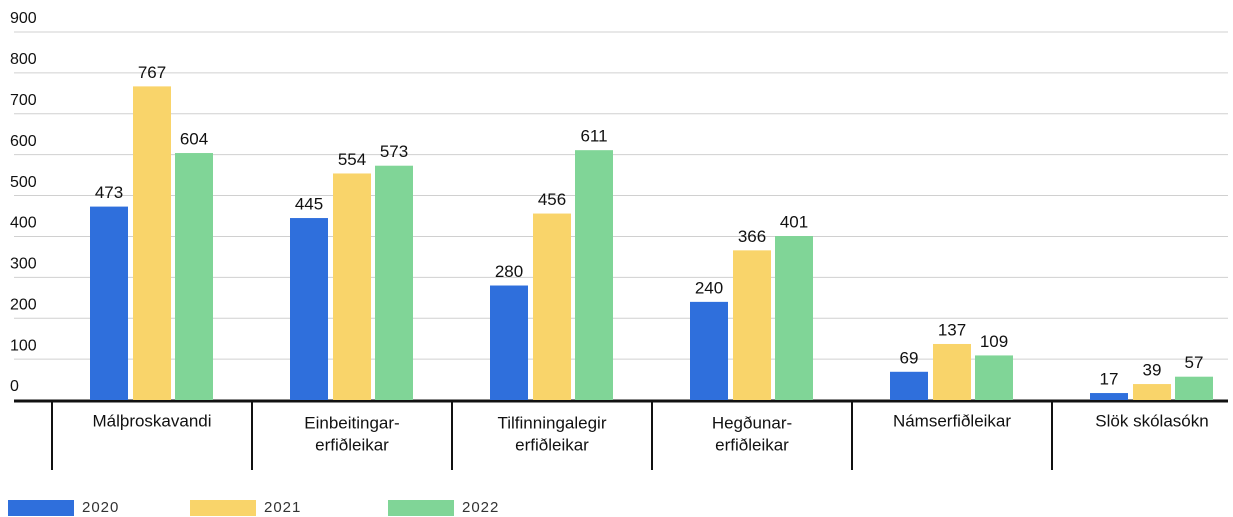 This screenshot has width=1233, height=517. What do you see at coordinates (994, 341) in the screenshot?
I see `value-label: 109` at bounding box center [994, 341].